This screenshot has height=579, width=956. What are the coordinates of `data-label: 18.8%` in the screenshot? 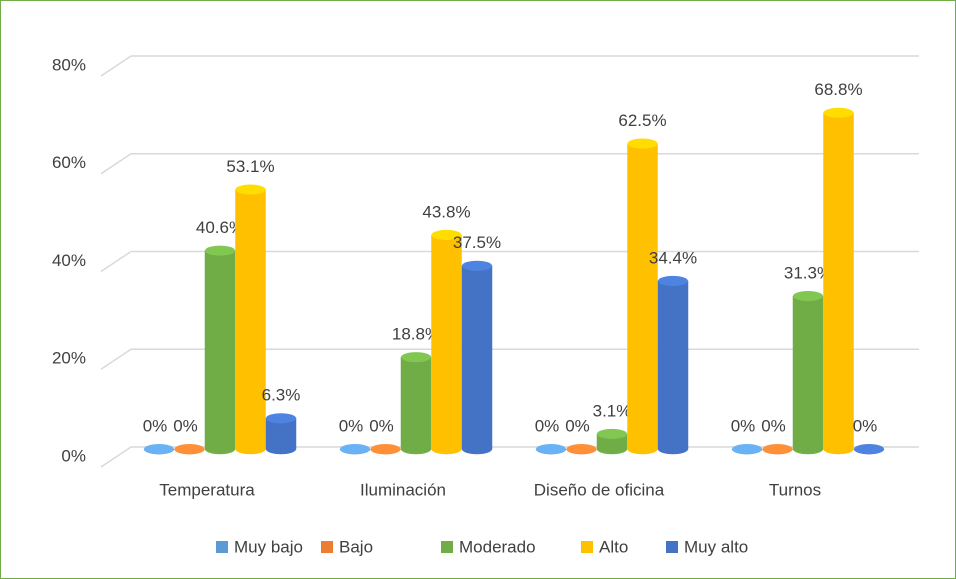 It's located at (416, 334).